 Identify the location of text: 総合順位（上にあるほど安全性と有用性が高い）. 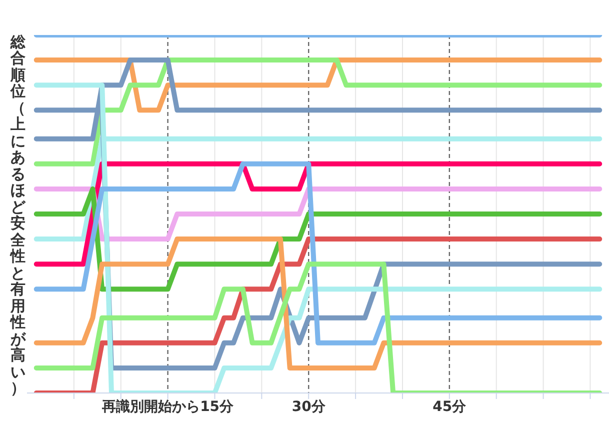
(18, 214).